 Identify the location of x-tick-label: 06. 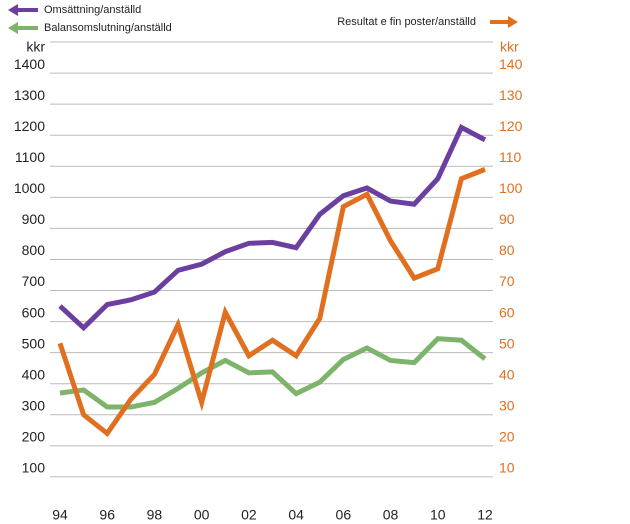
(344, 515).